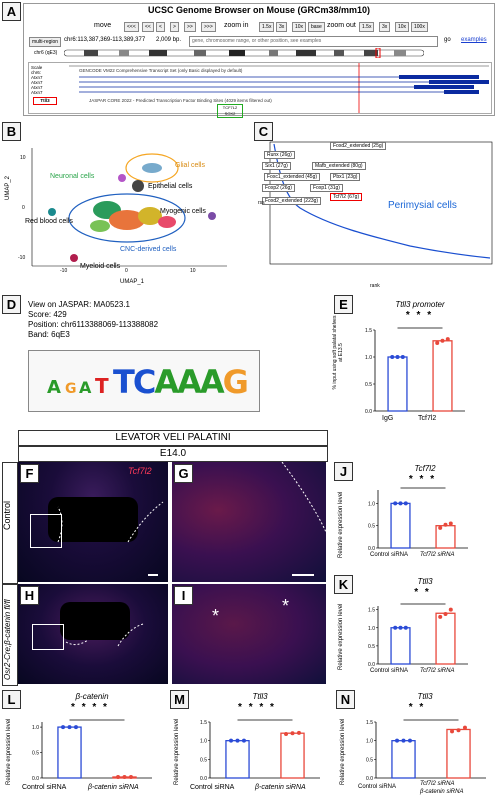 This screenshot has height=804, width=500. Describe the element at coordinates (402, 27) in the screenshot. I see `ucsc-nav-15: 10x` at that location.